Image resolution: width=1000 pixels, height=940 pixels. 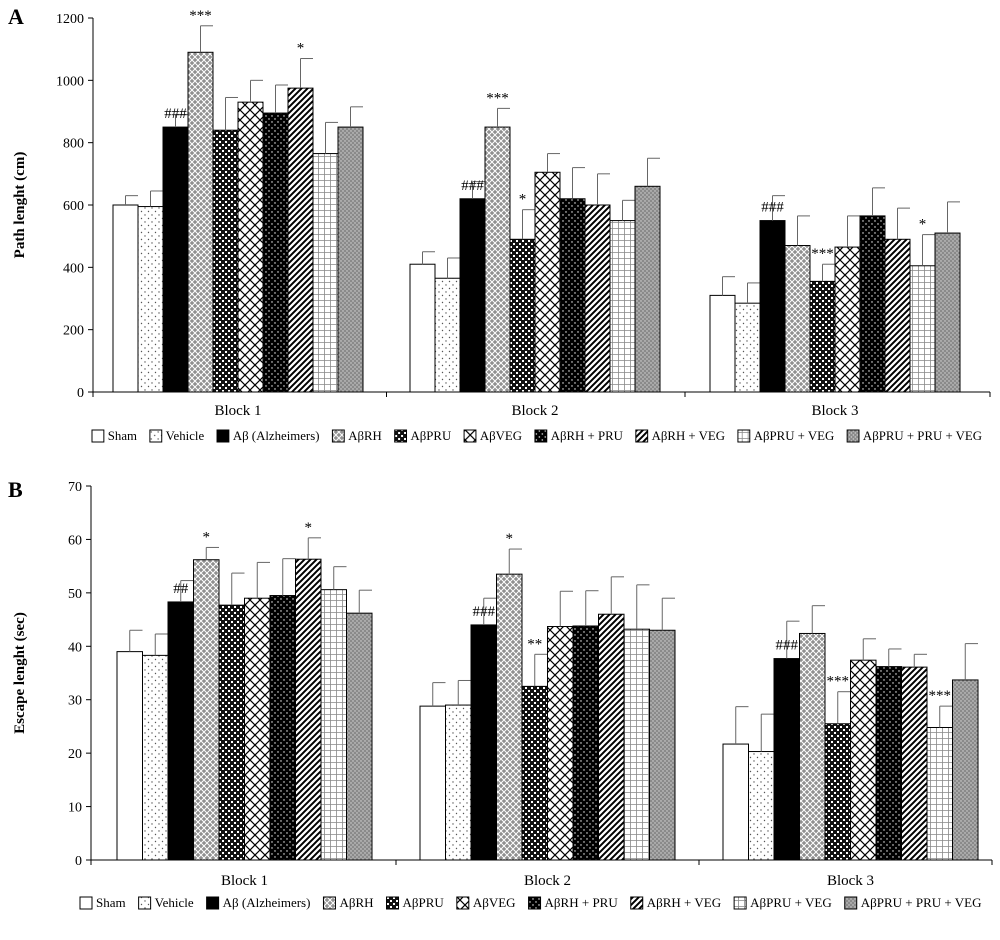 I want to click on y-tick-label: 400, so click(x=73, y=268).